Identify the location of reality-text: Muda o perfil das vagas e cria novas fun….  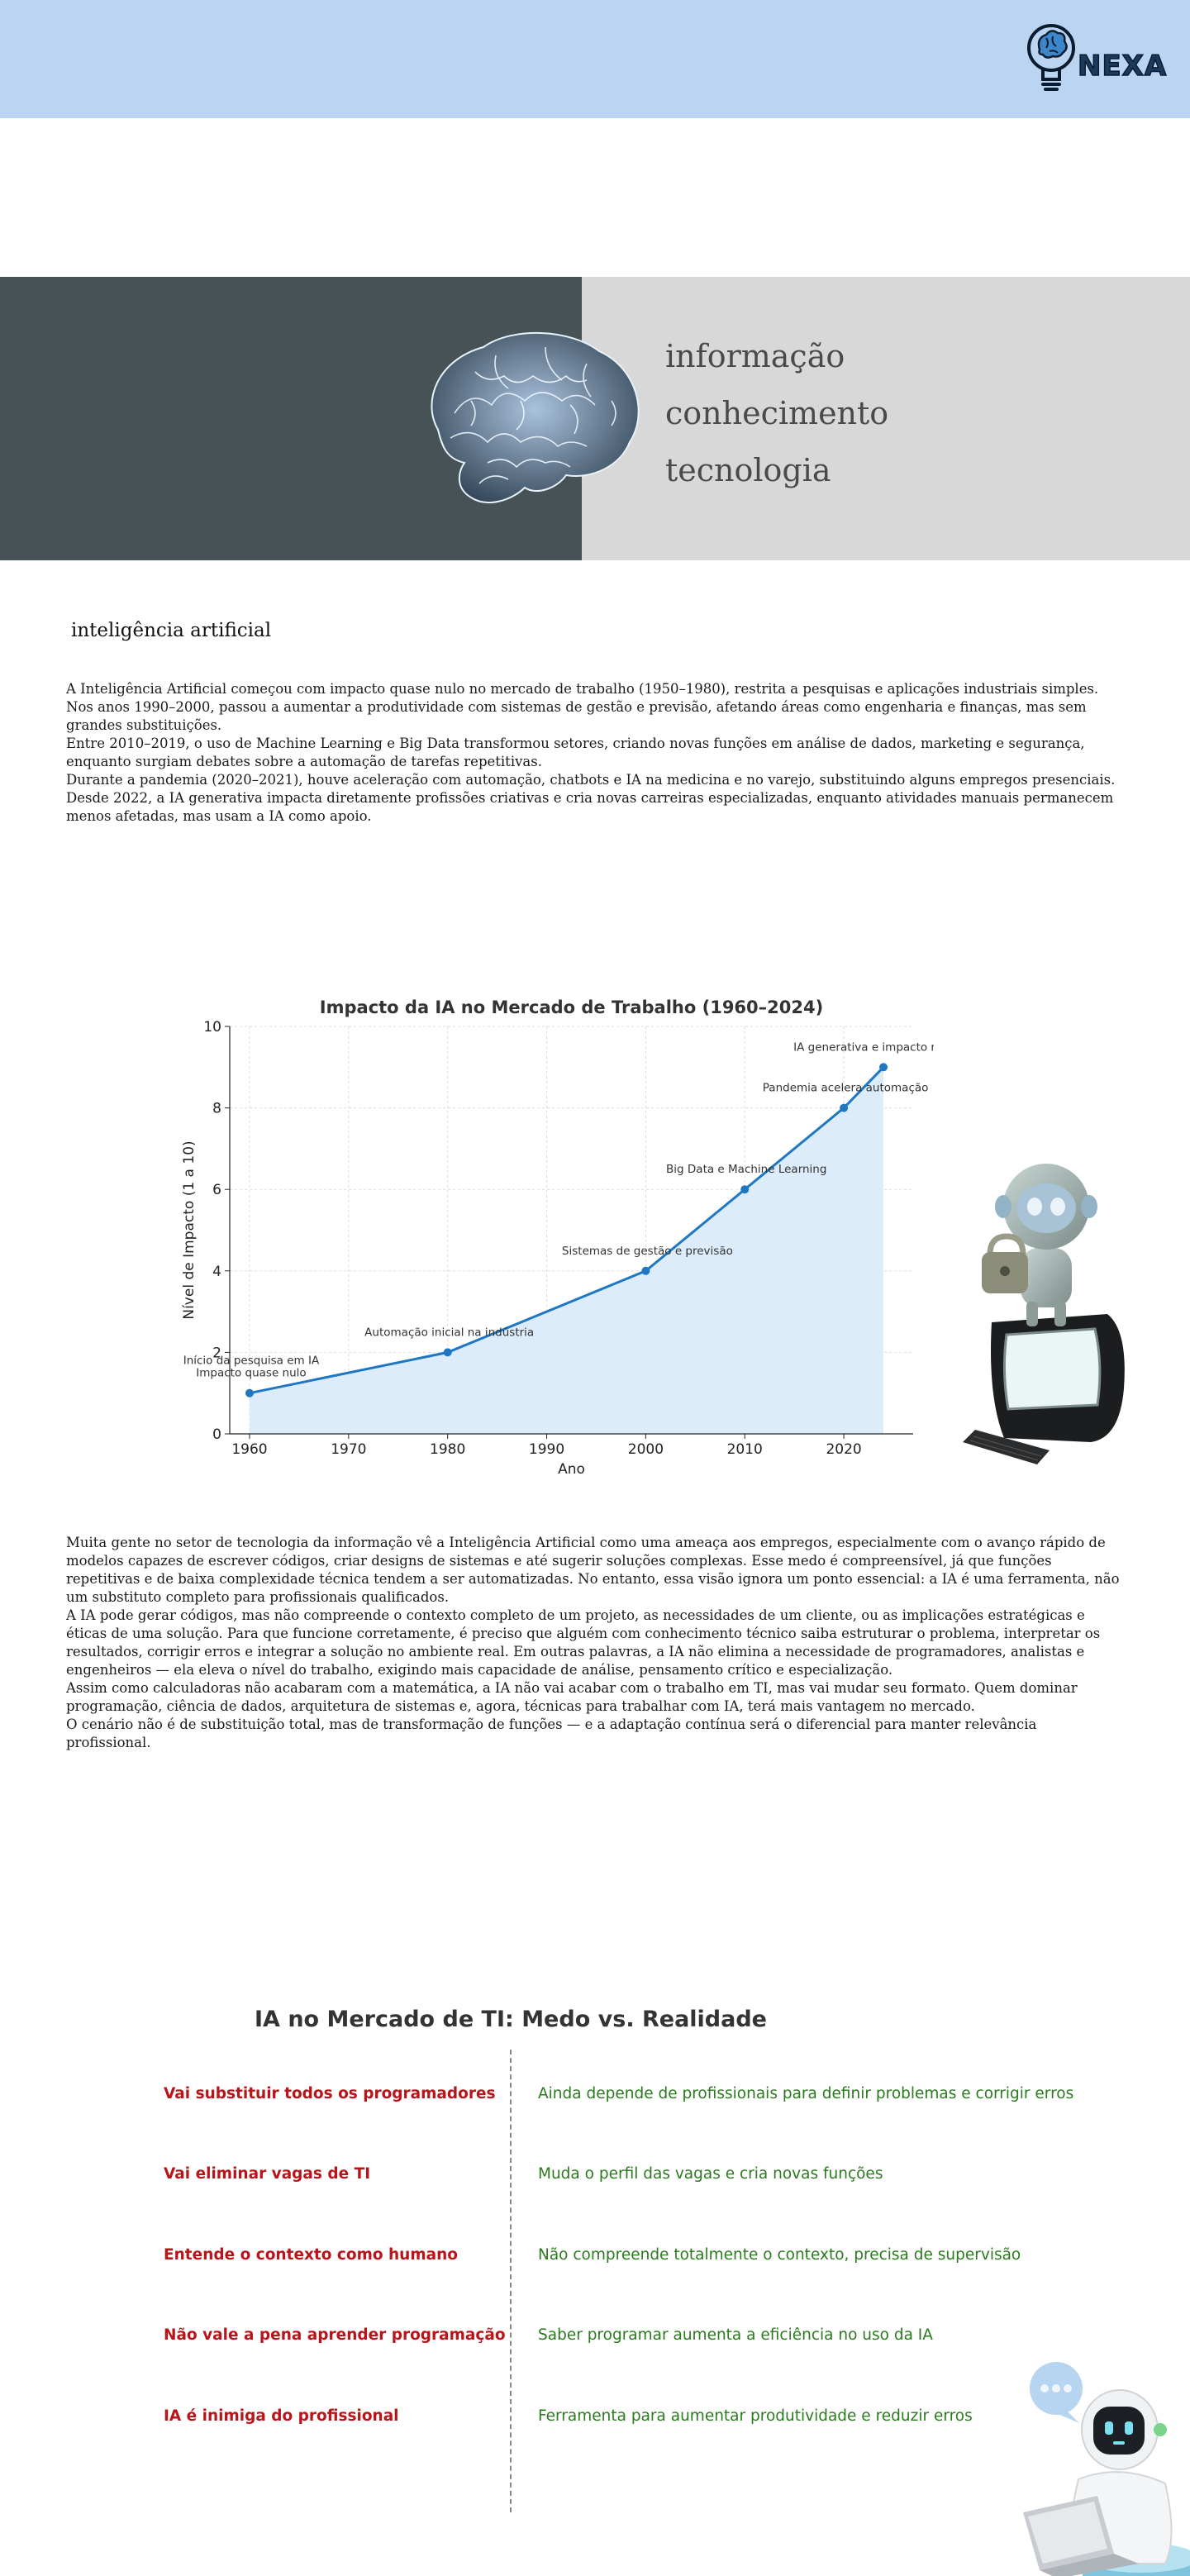
(710, 2174).